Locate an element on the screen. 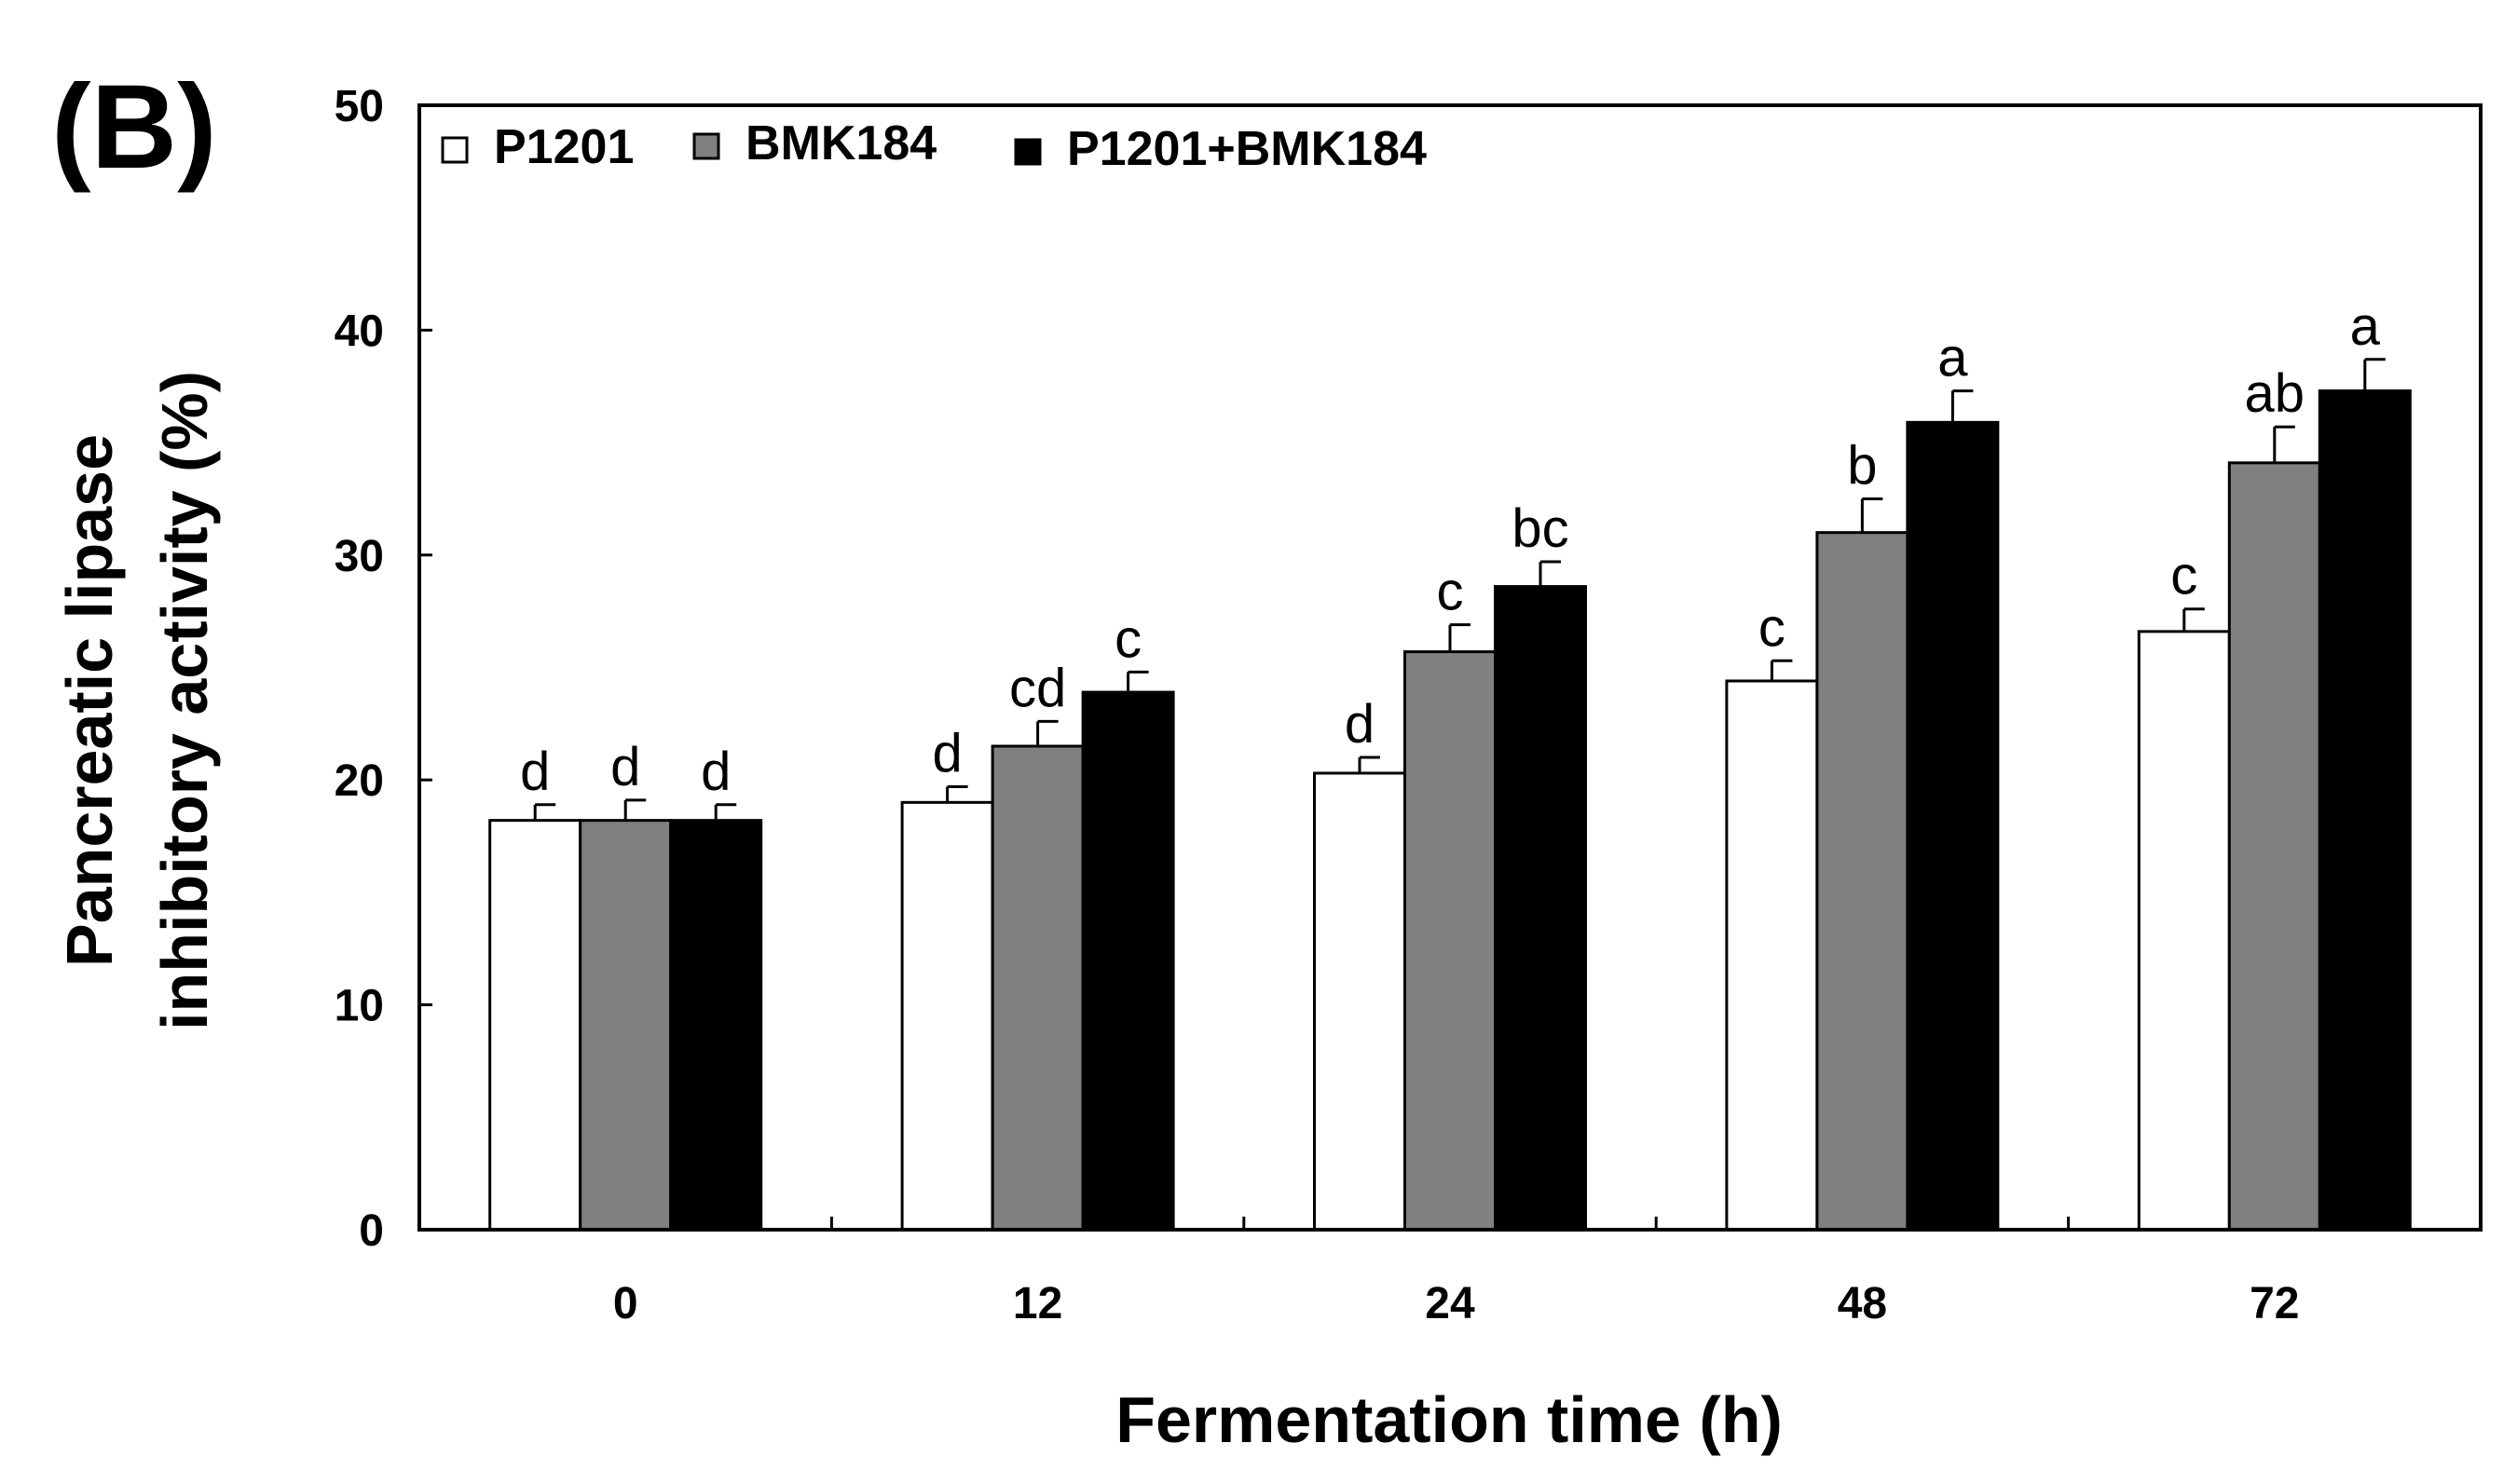 The height and width of the screenshot is (1484, 2517). legend: P1201 BMK184 P1201+BMK184 is located at coordinates (934, 146).